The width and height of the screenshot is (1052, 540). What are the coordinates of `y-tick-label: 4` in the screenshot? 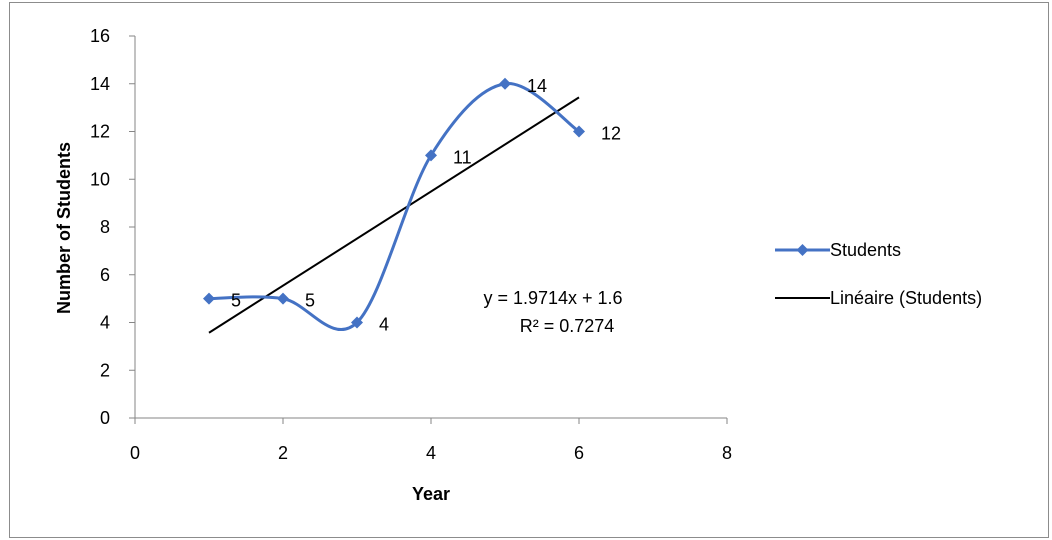 It's located at (105, 323).